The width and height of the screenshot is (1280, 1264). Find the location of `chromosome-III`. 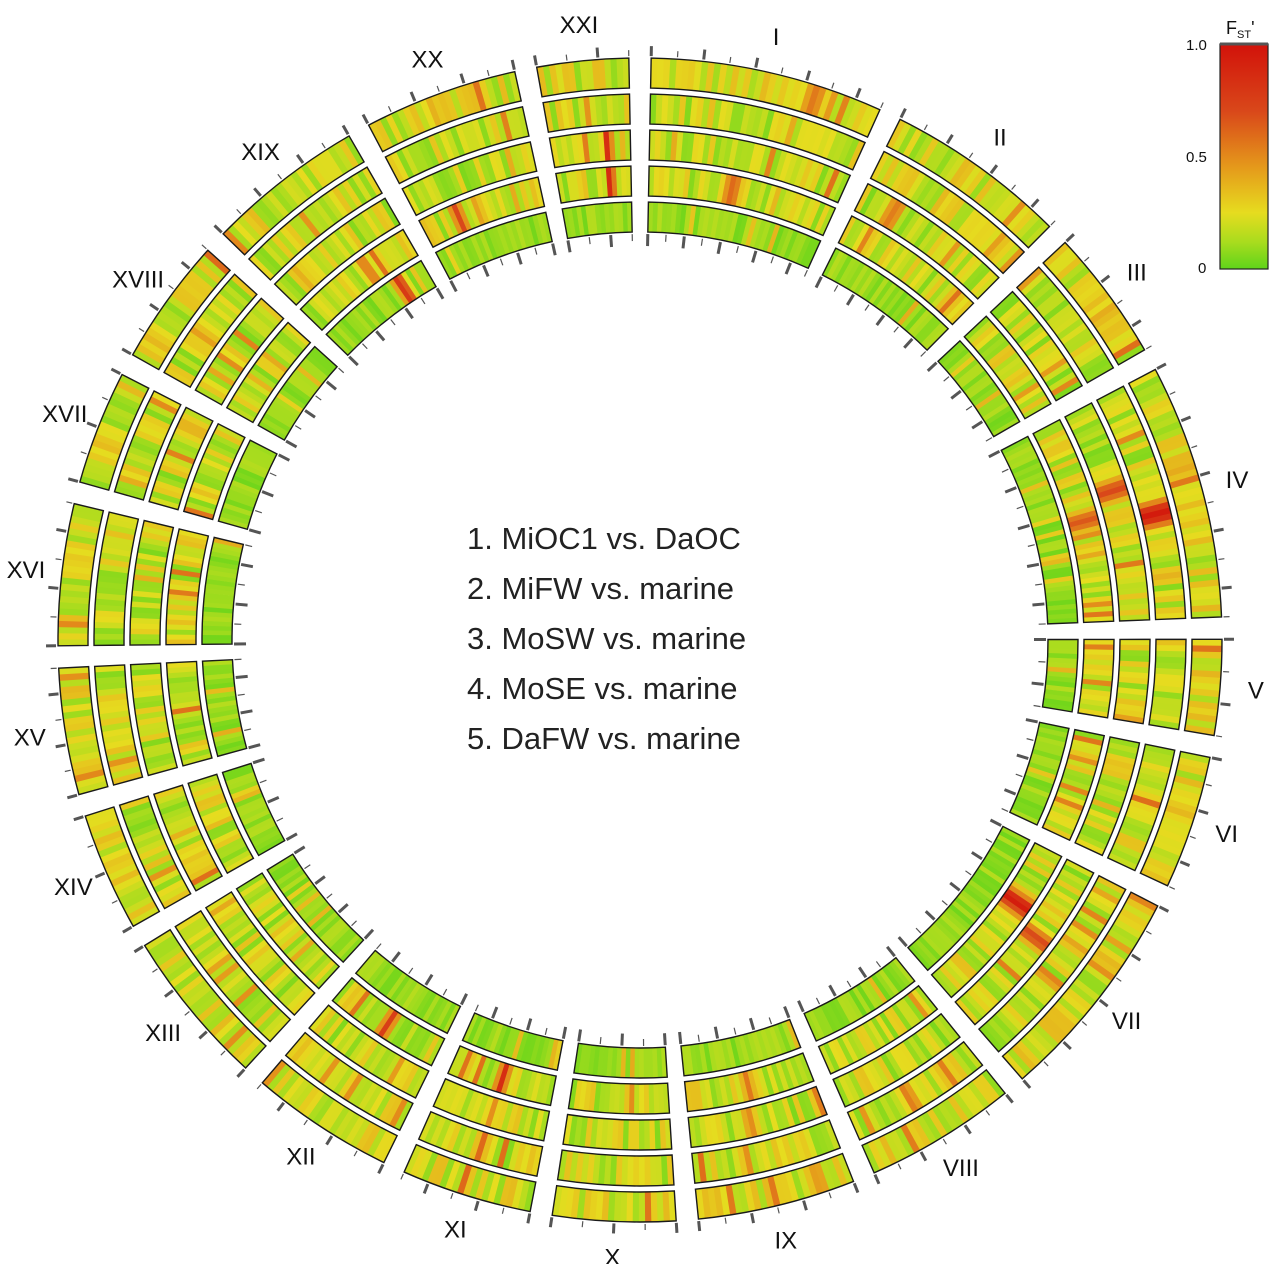

chromosome-III is located at coordinates (1039, 337).